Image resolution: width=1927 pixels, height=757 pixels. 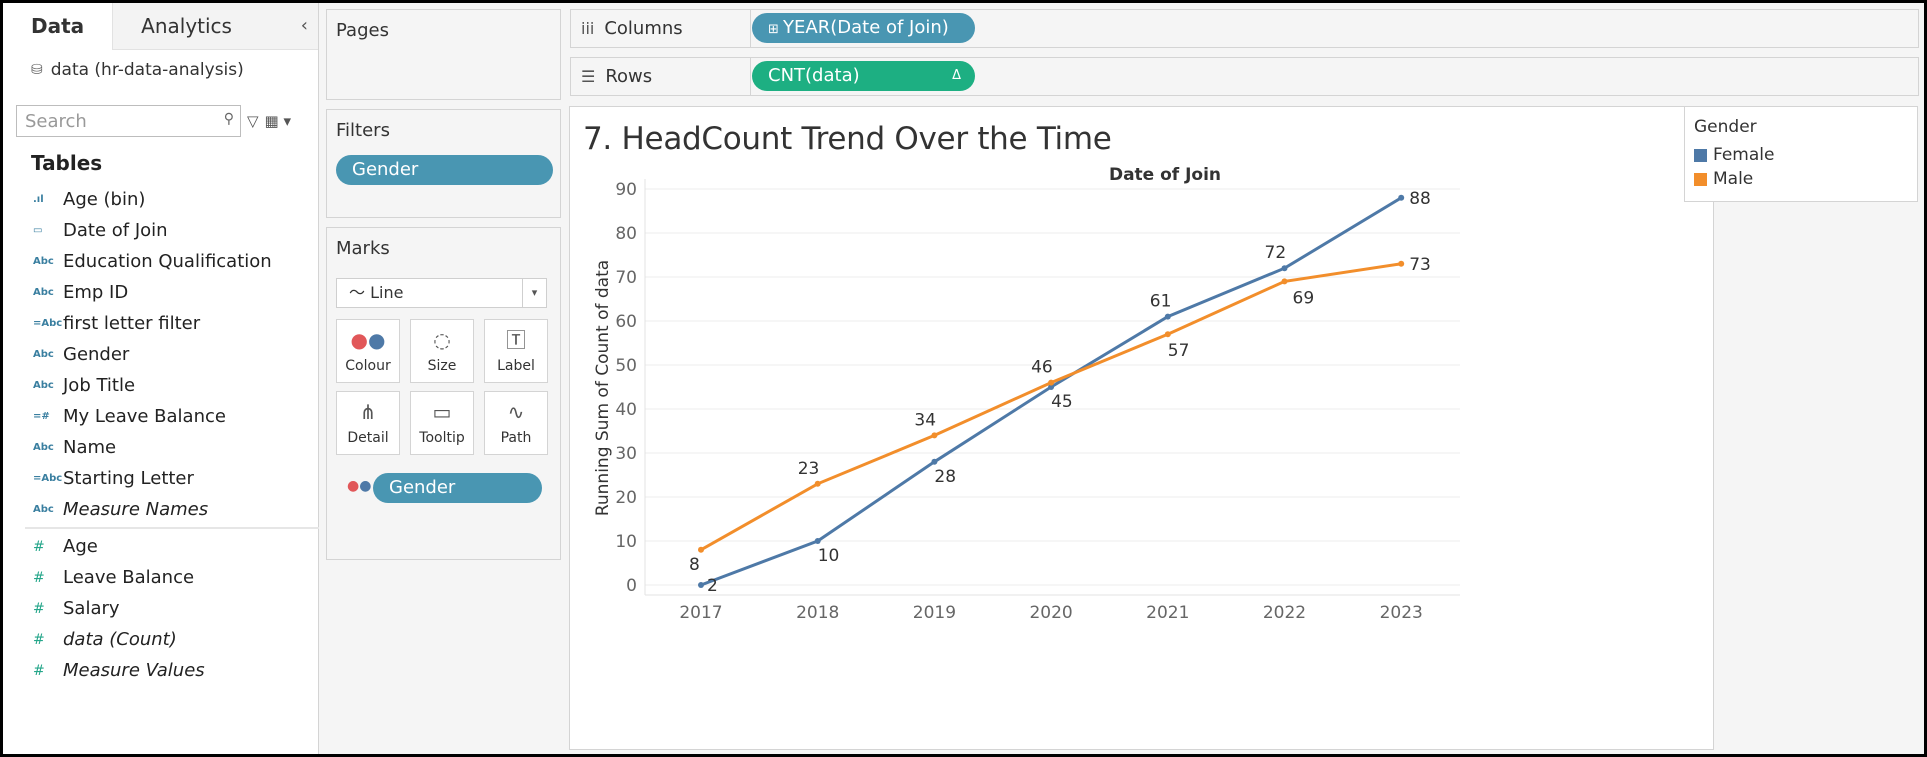 What do you see at coordinates (1244, 28) in the screenshot?
I see `columns-shelf: iii Columns ⊞ YEAR(Date of Join)` at bounding box center [1244, 28].